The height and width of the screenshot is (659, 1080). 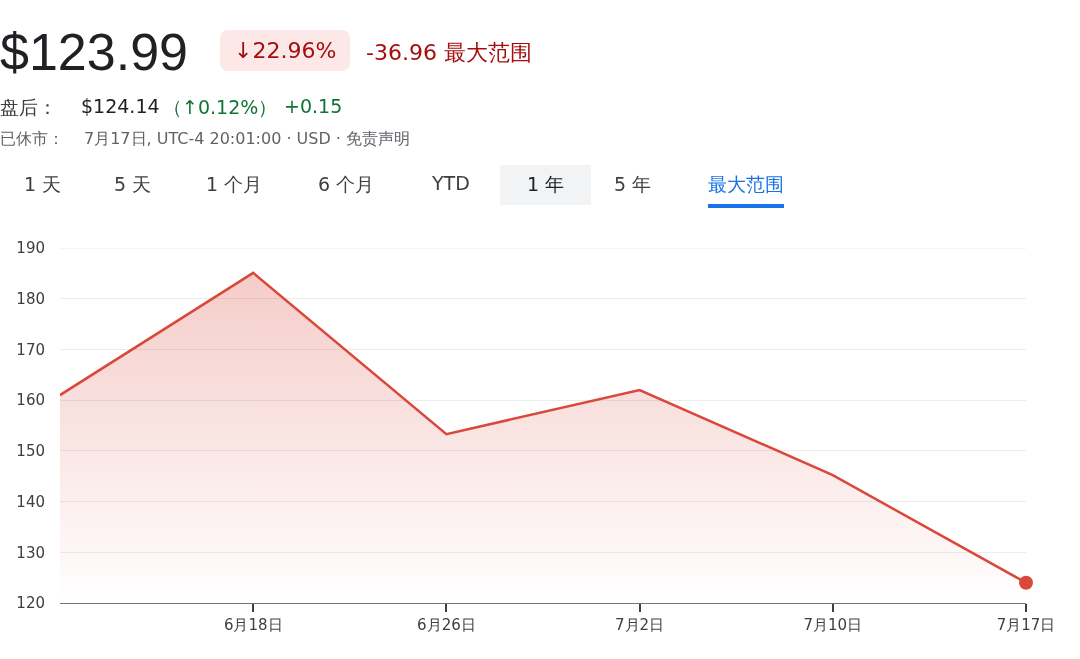 I want to click on text: $124.14, so click(x=120, y=106).